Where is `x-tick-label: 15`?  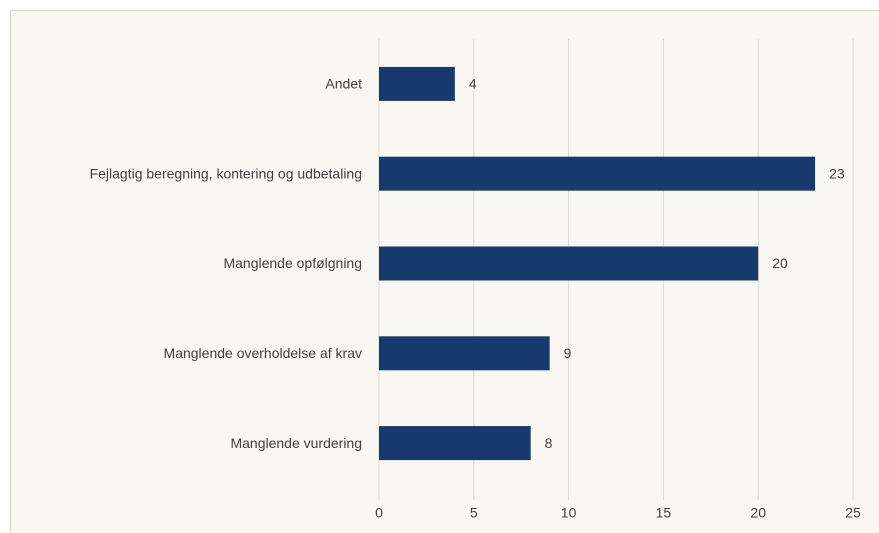 x-tick-label: 15 is located at coordinates (664, 513).